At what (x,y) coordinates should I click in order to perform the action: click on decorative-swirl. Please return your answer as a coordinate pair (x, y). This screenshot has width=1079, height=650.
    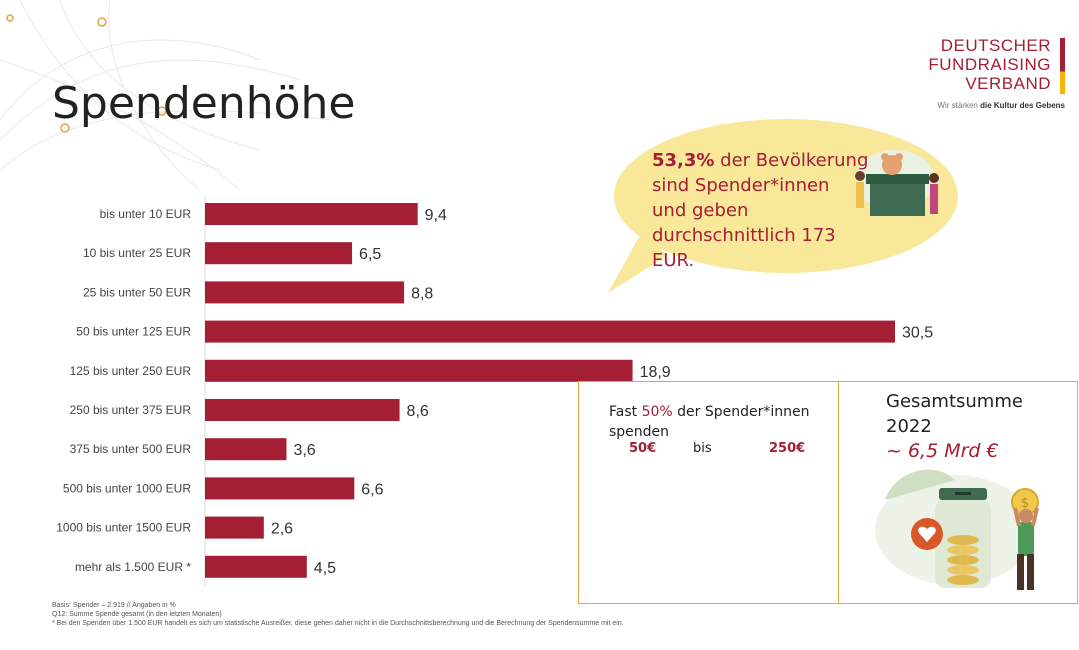
    Looking at the image, I should click on (165, 95).